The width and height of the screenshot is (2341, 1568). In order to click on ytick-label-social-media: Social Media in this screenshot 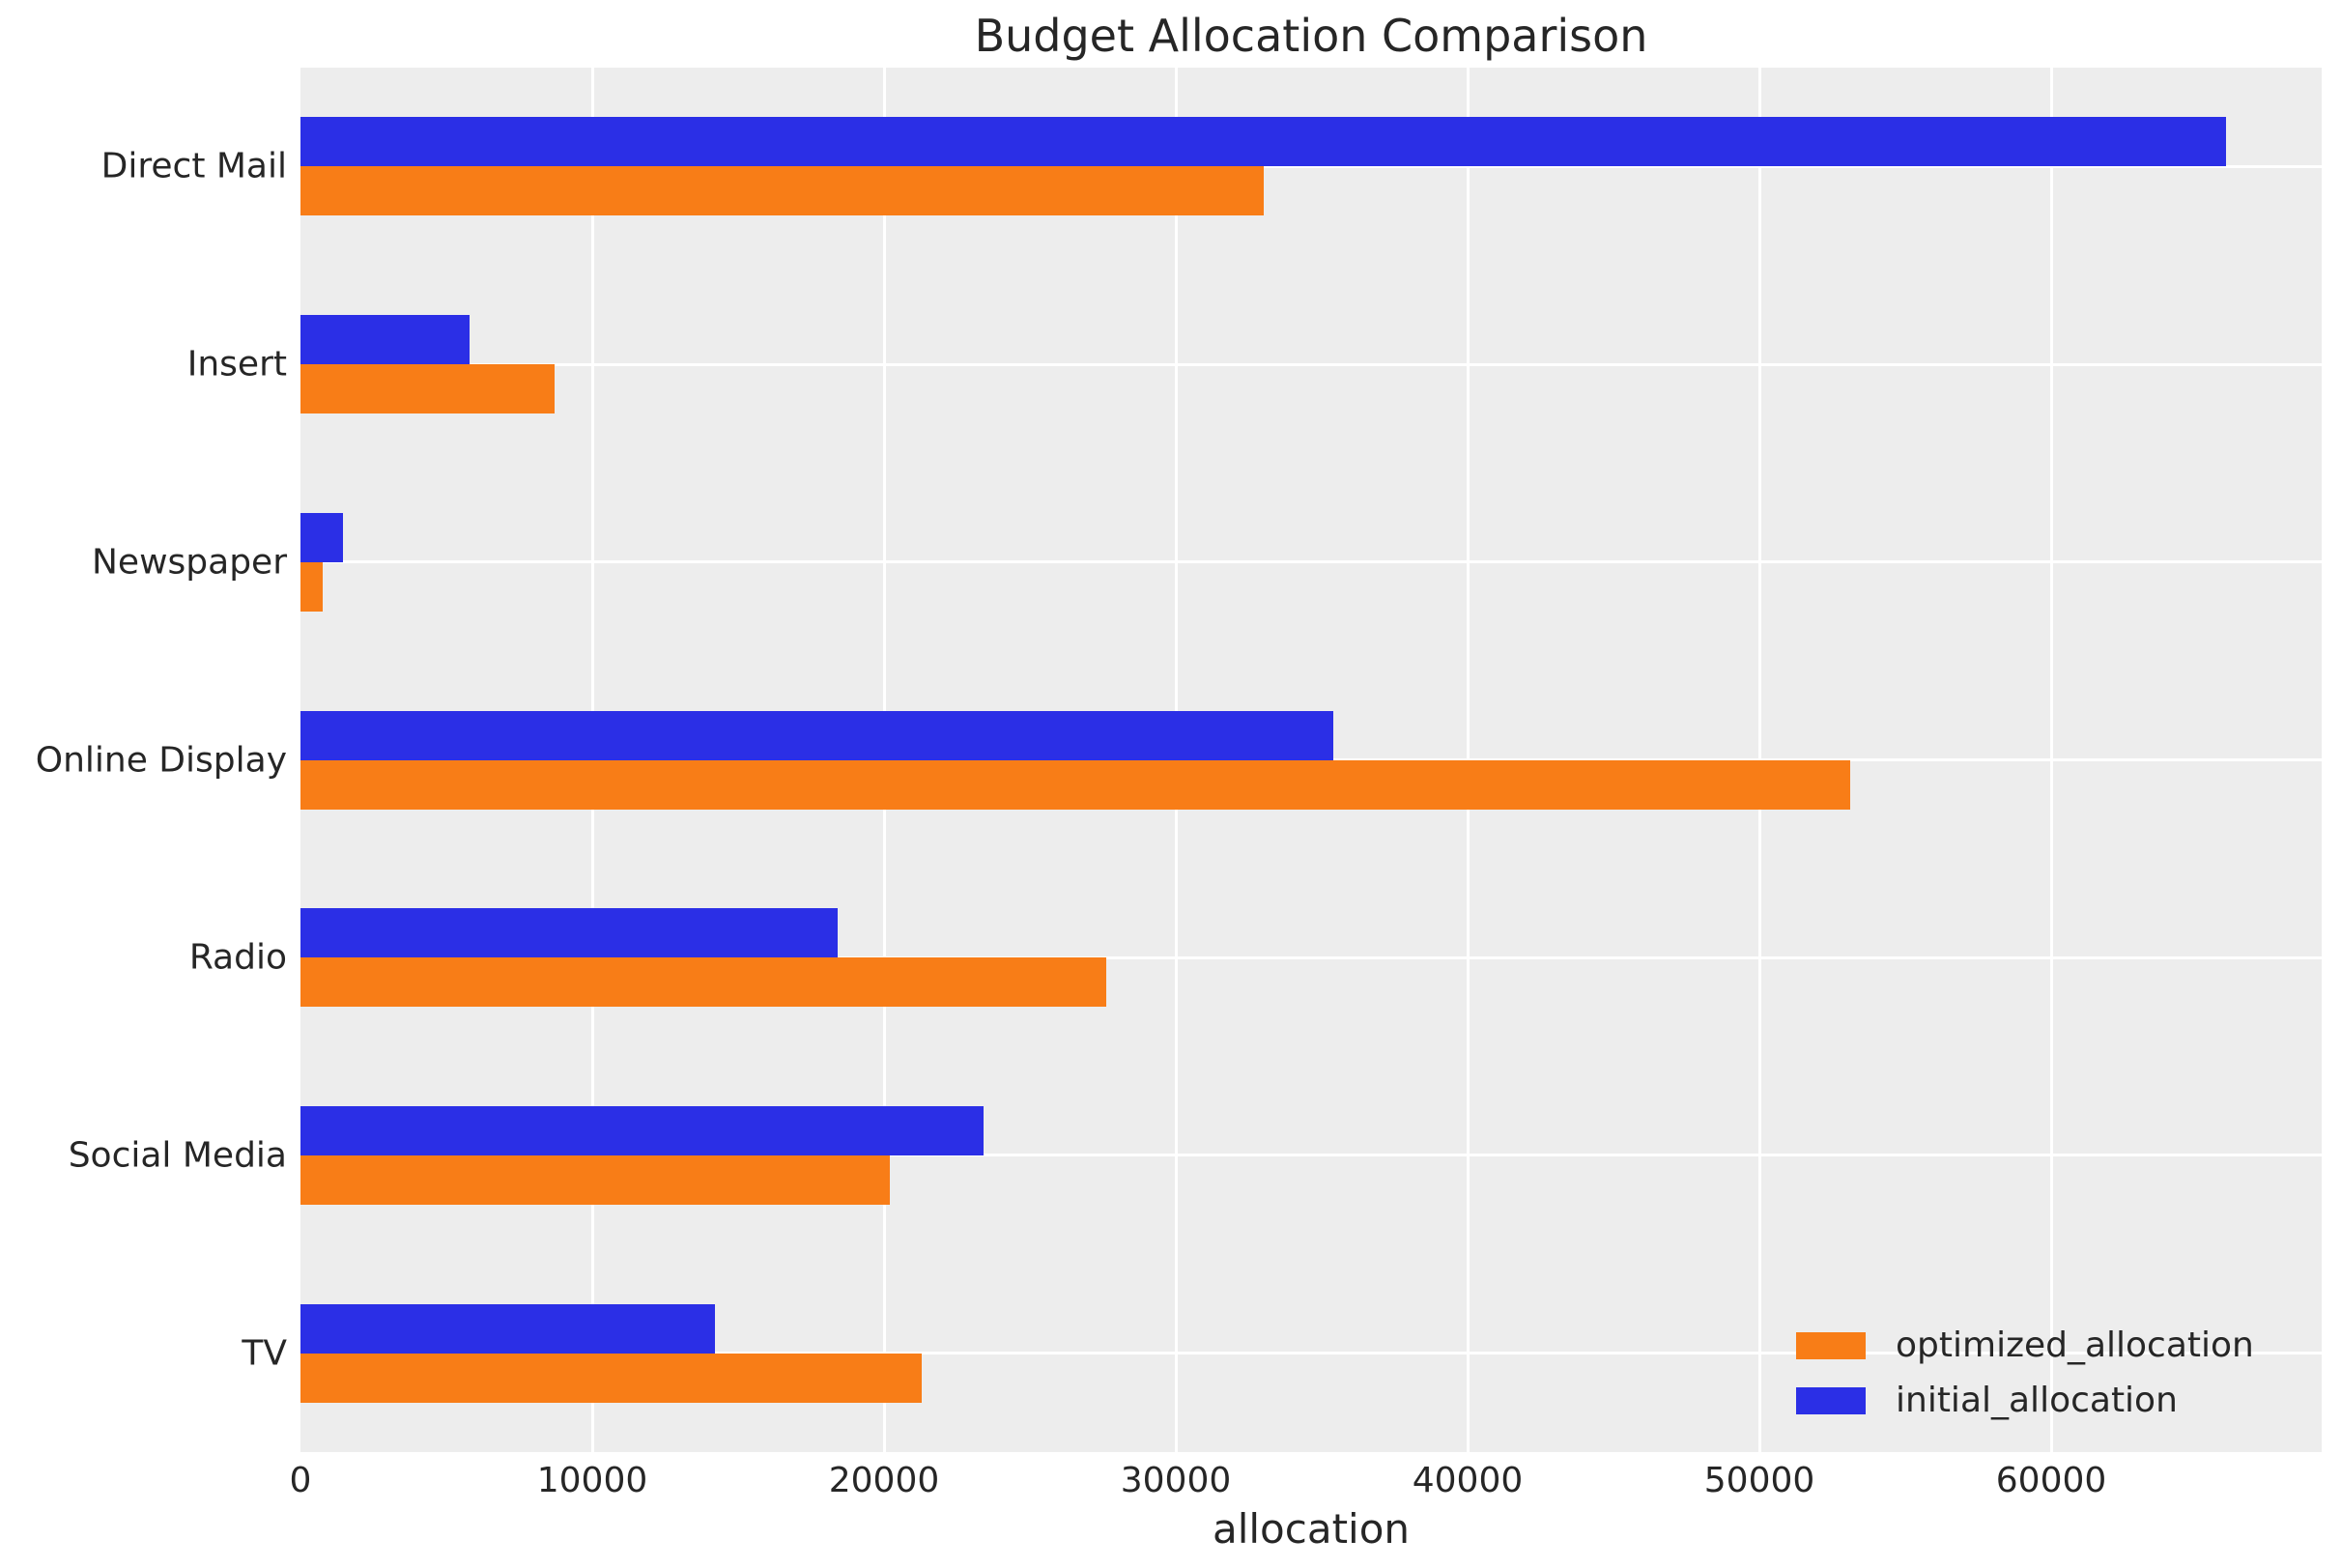, I will do `click(178, 1155)`.